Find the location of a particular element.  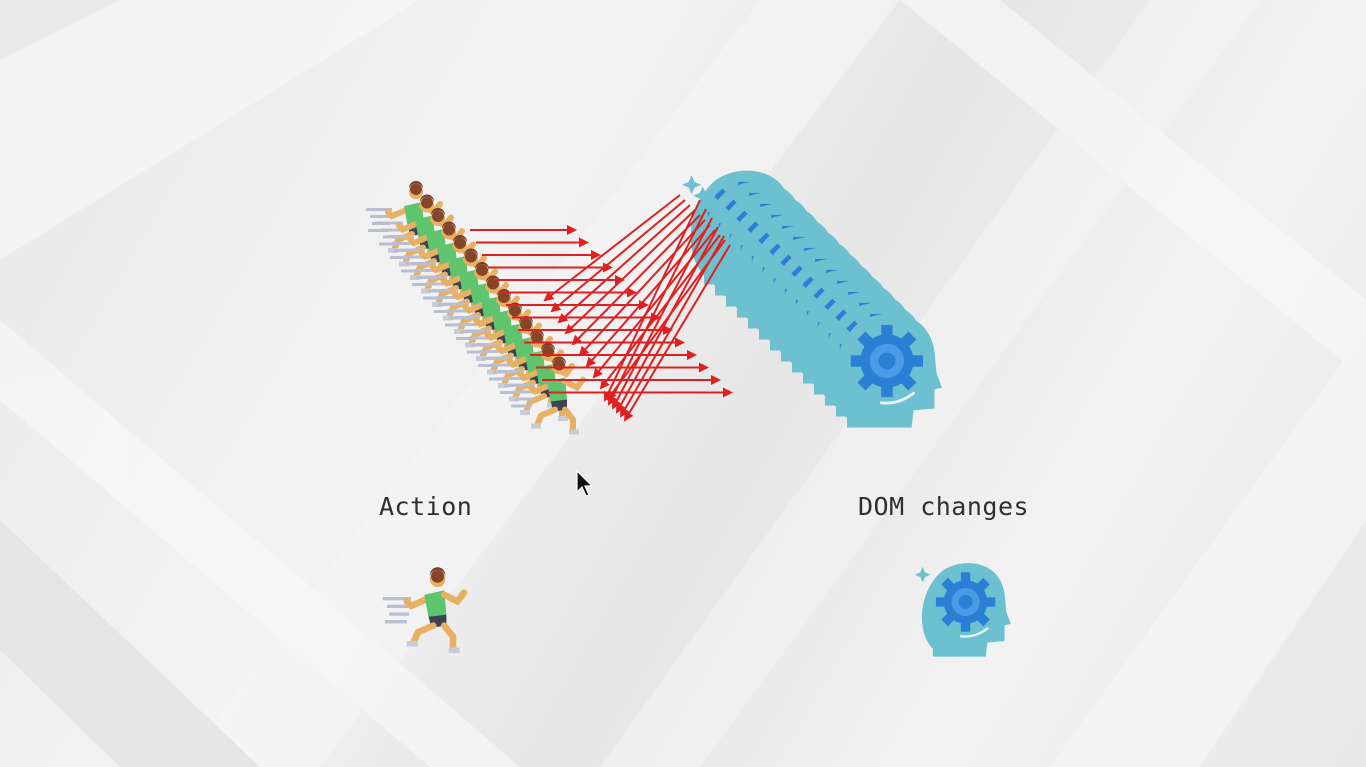

action-caption: Action is located at coordinates (426, 506).